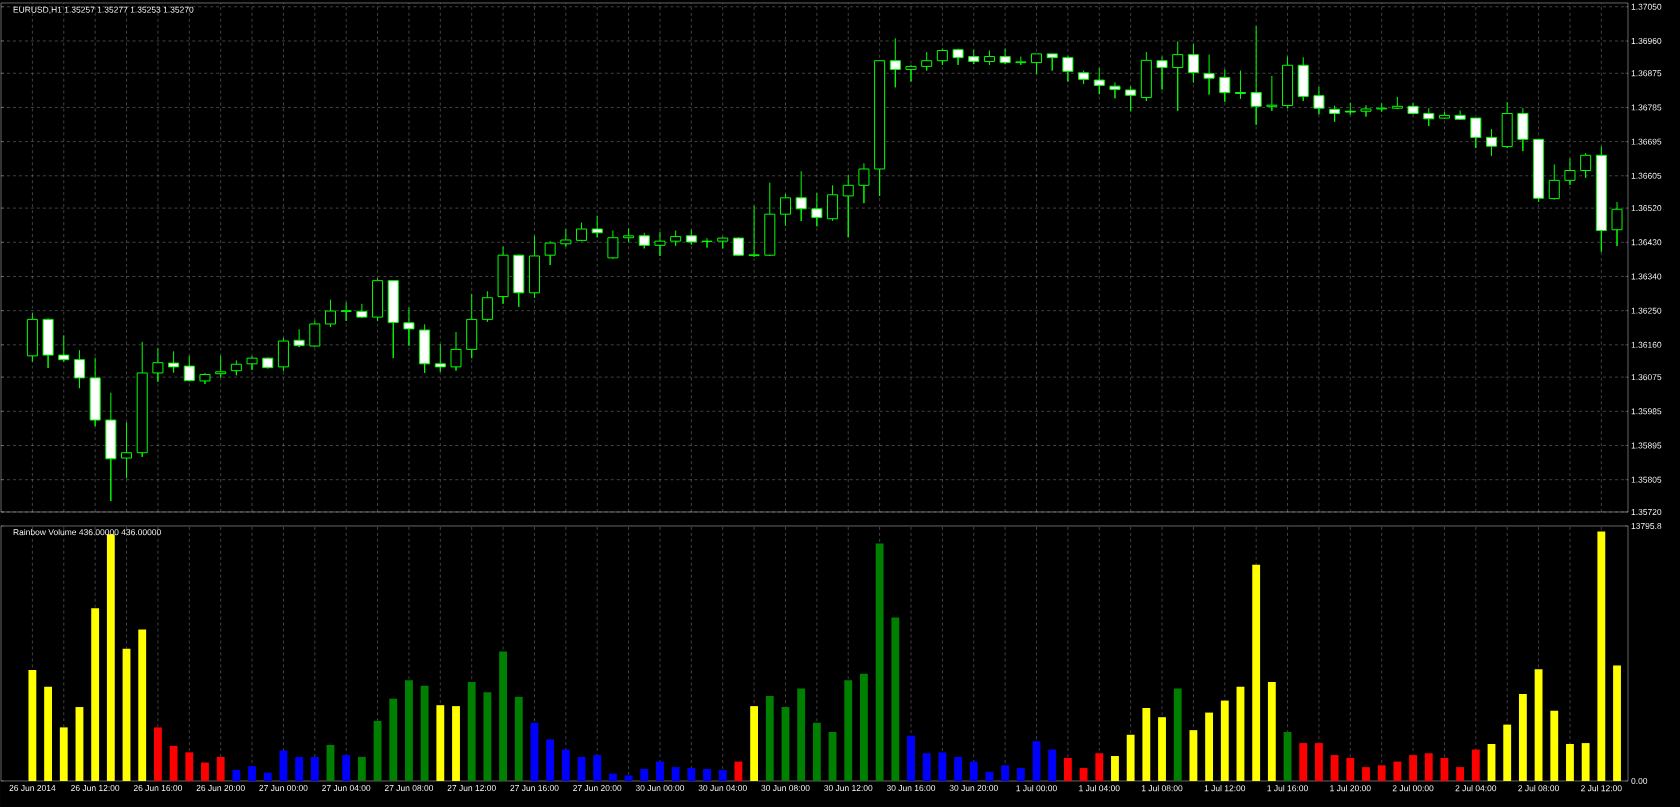 This screenshot has width=1680, height=807. I want to click on y-tick-label: 1.35720, so click(1646, 511).